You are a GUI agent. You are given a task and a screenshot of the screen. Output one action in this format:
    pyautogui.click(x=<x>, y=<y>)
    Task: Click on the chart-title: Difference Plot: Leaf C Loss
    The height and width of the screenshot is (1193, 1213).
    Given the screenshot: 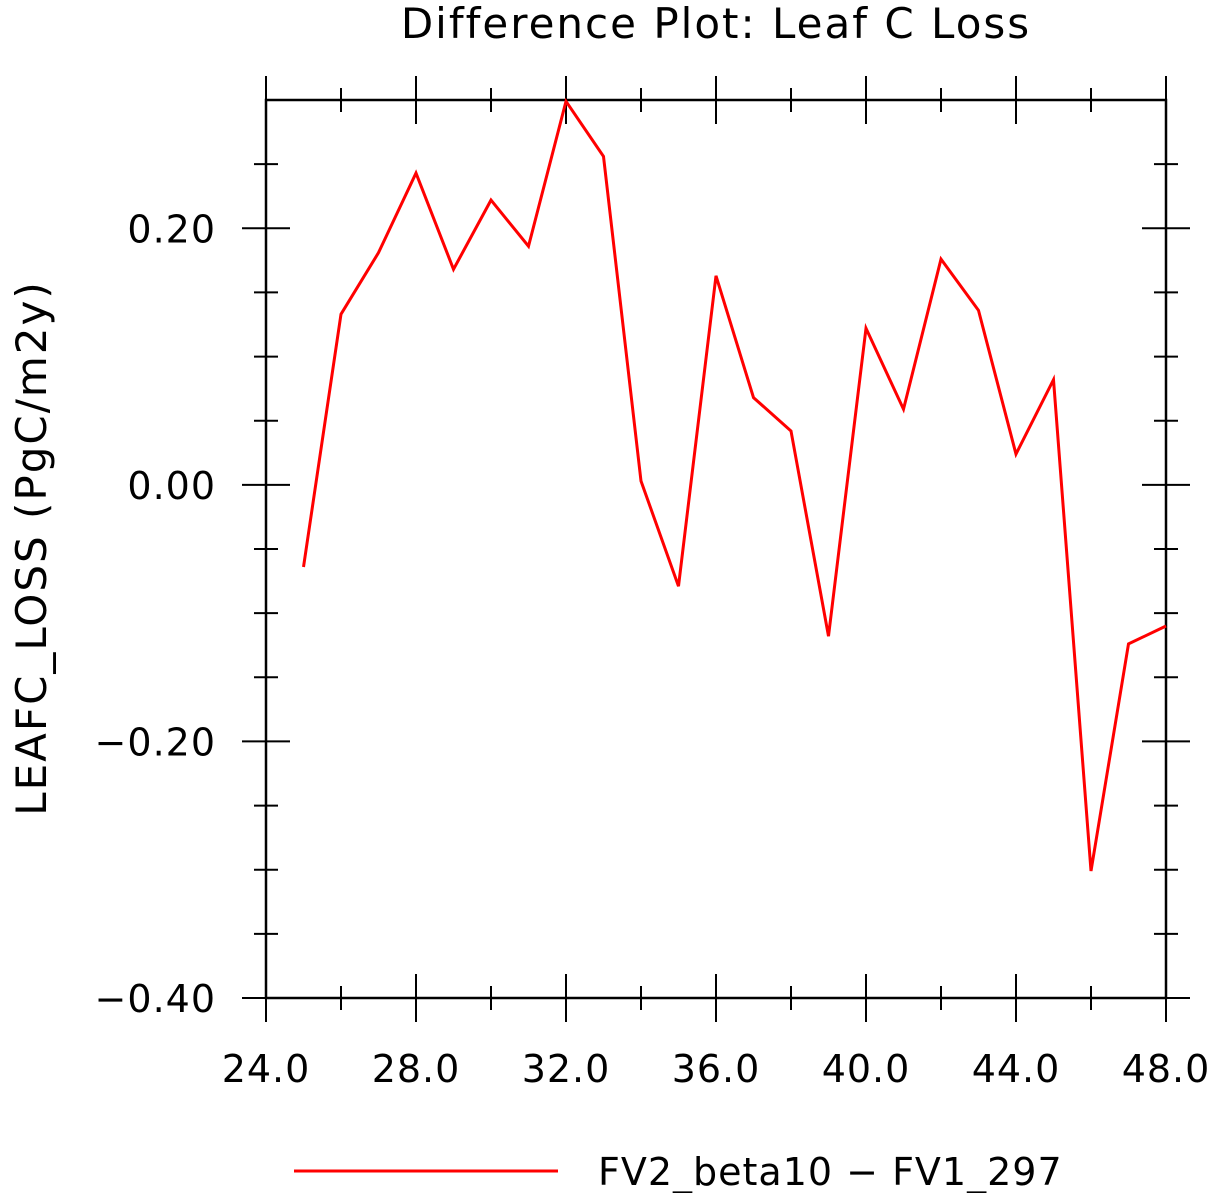 What is the action you would take?
    pyautogui.click(x=716, y=24)
    